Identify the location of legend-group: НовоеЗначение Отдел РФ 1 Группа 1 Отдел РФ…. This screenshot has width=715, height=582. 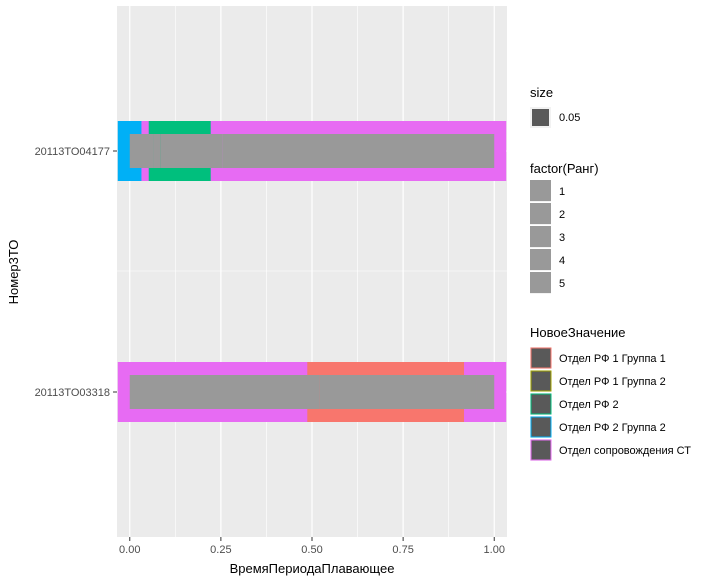
(610, 393).